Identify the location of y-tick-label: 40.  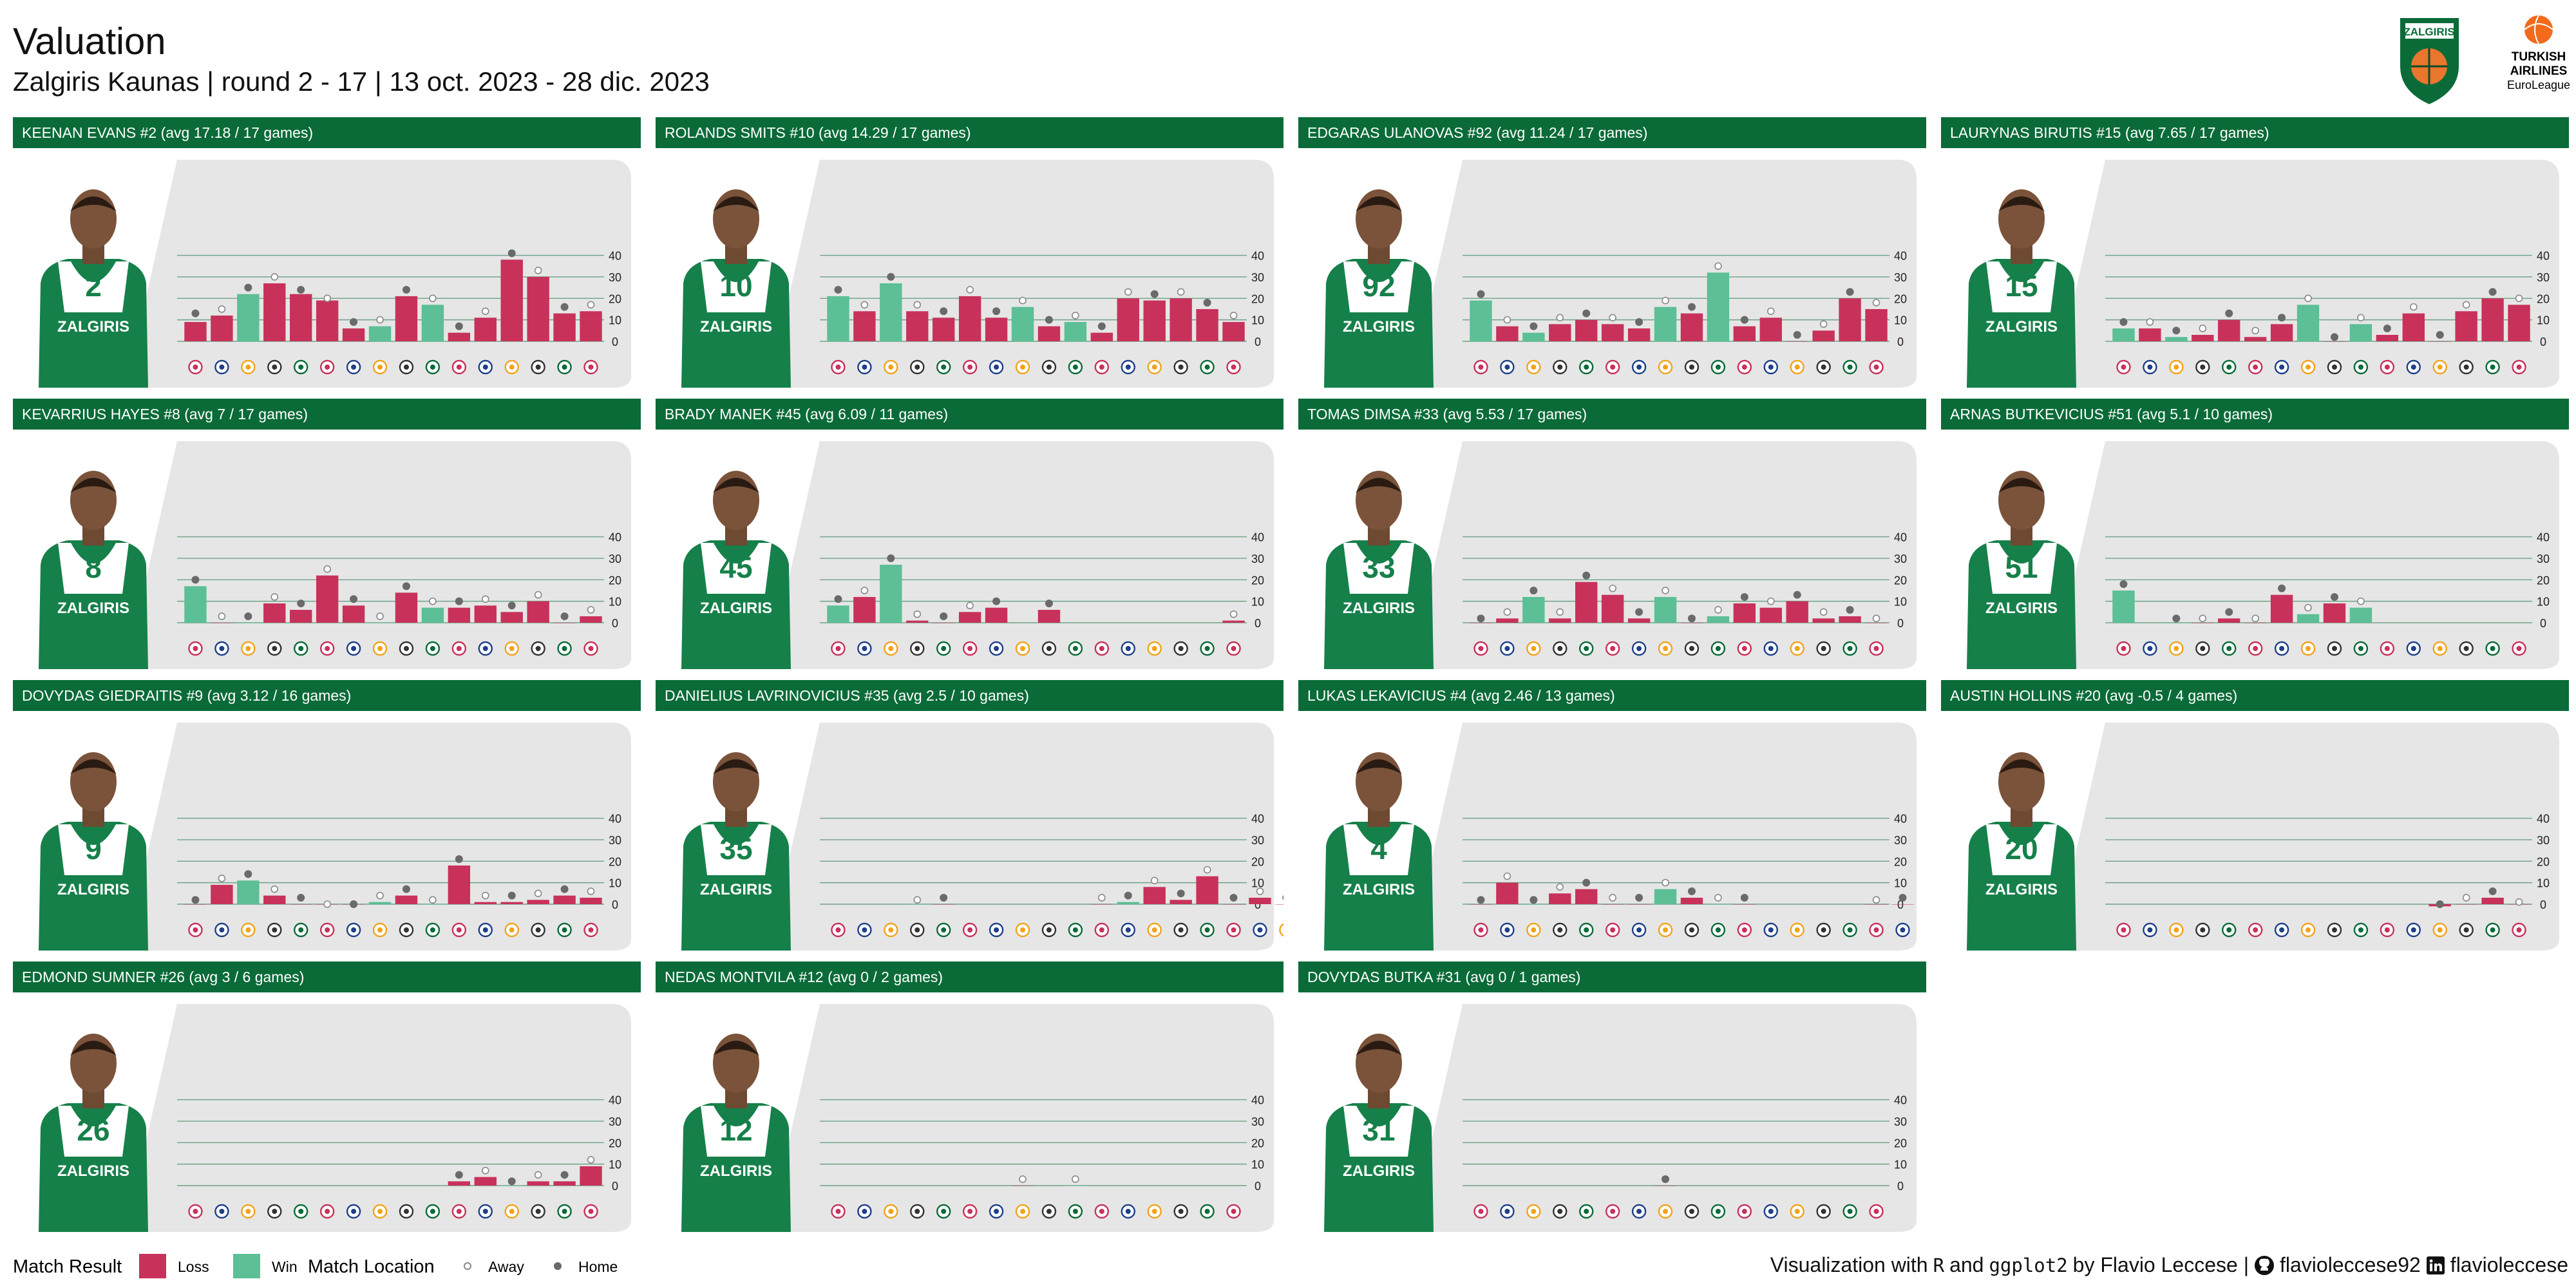
(615, 538).